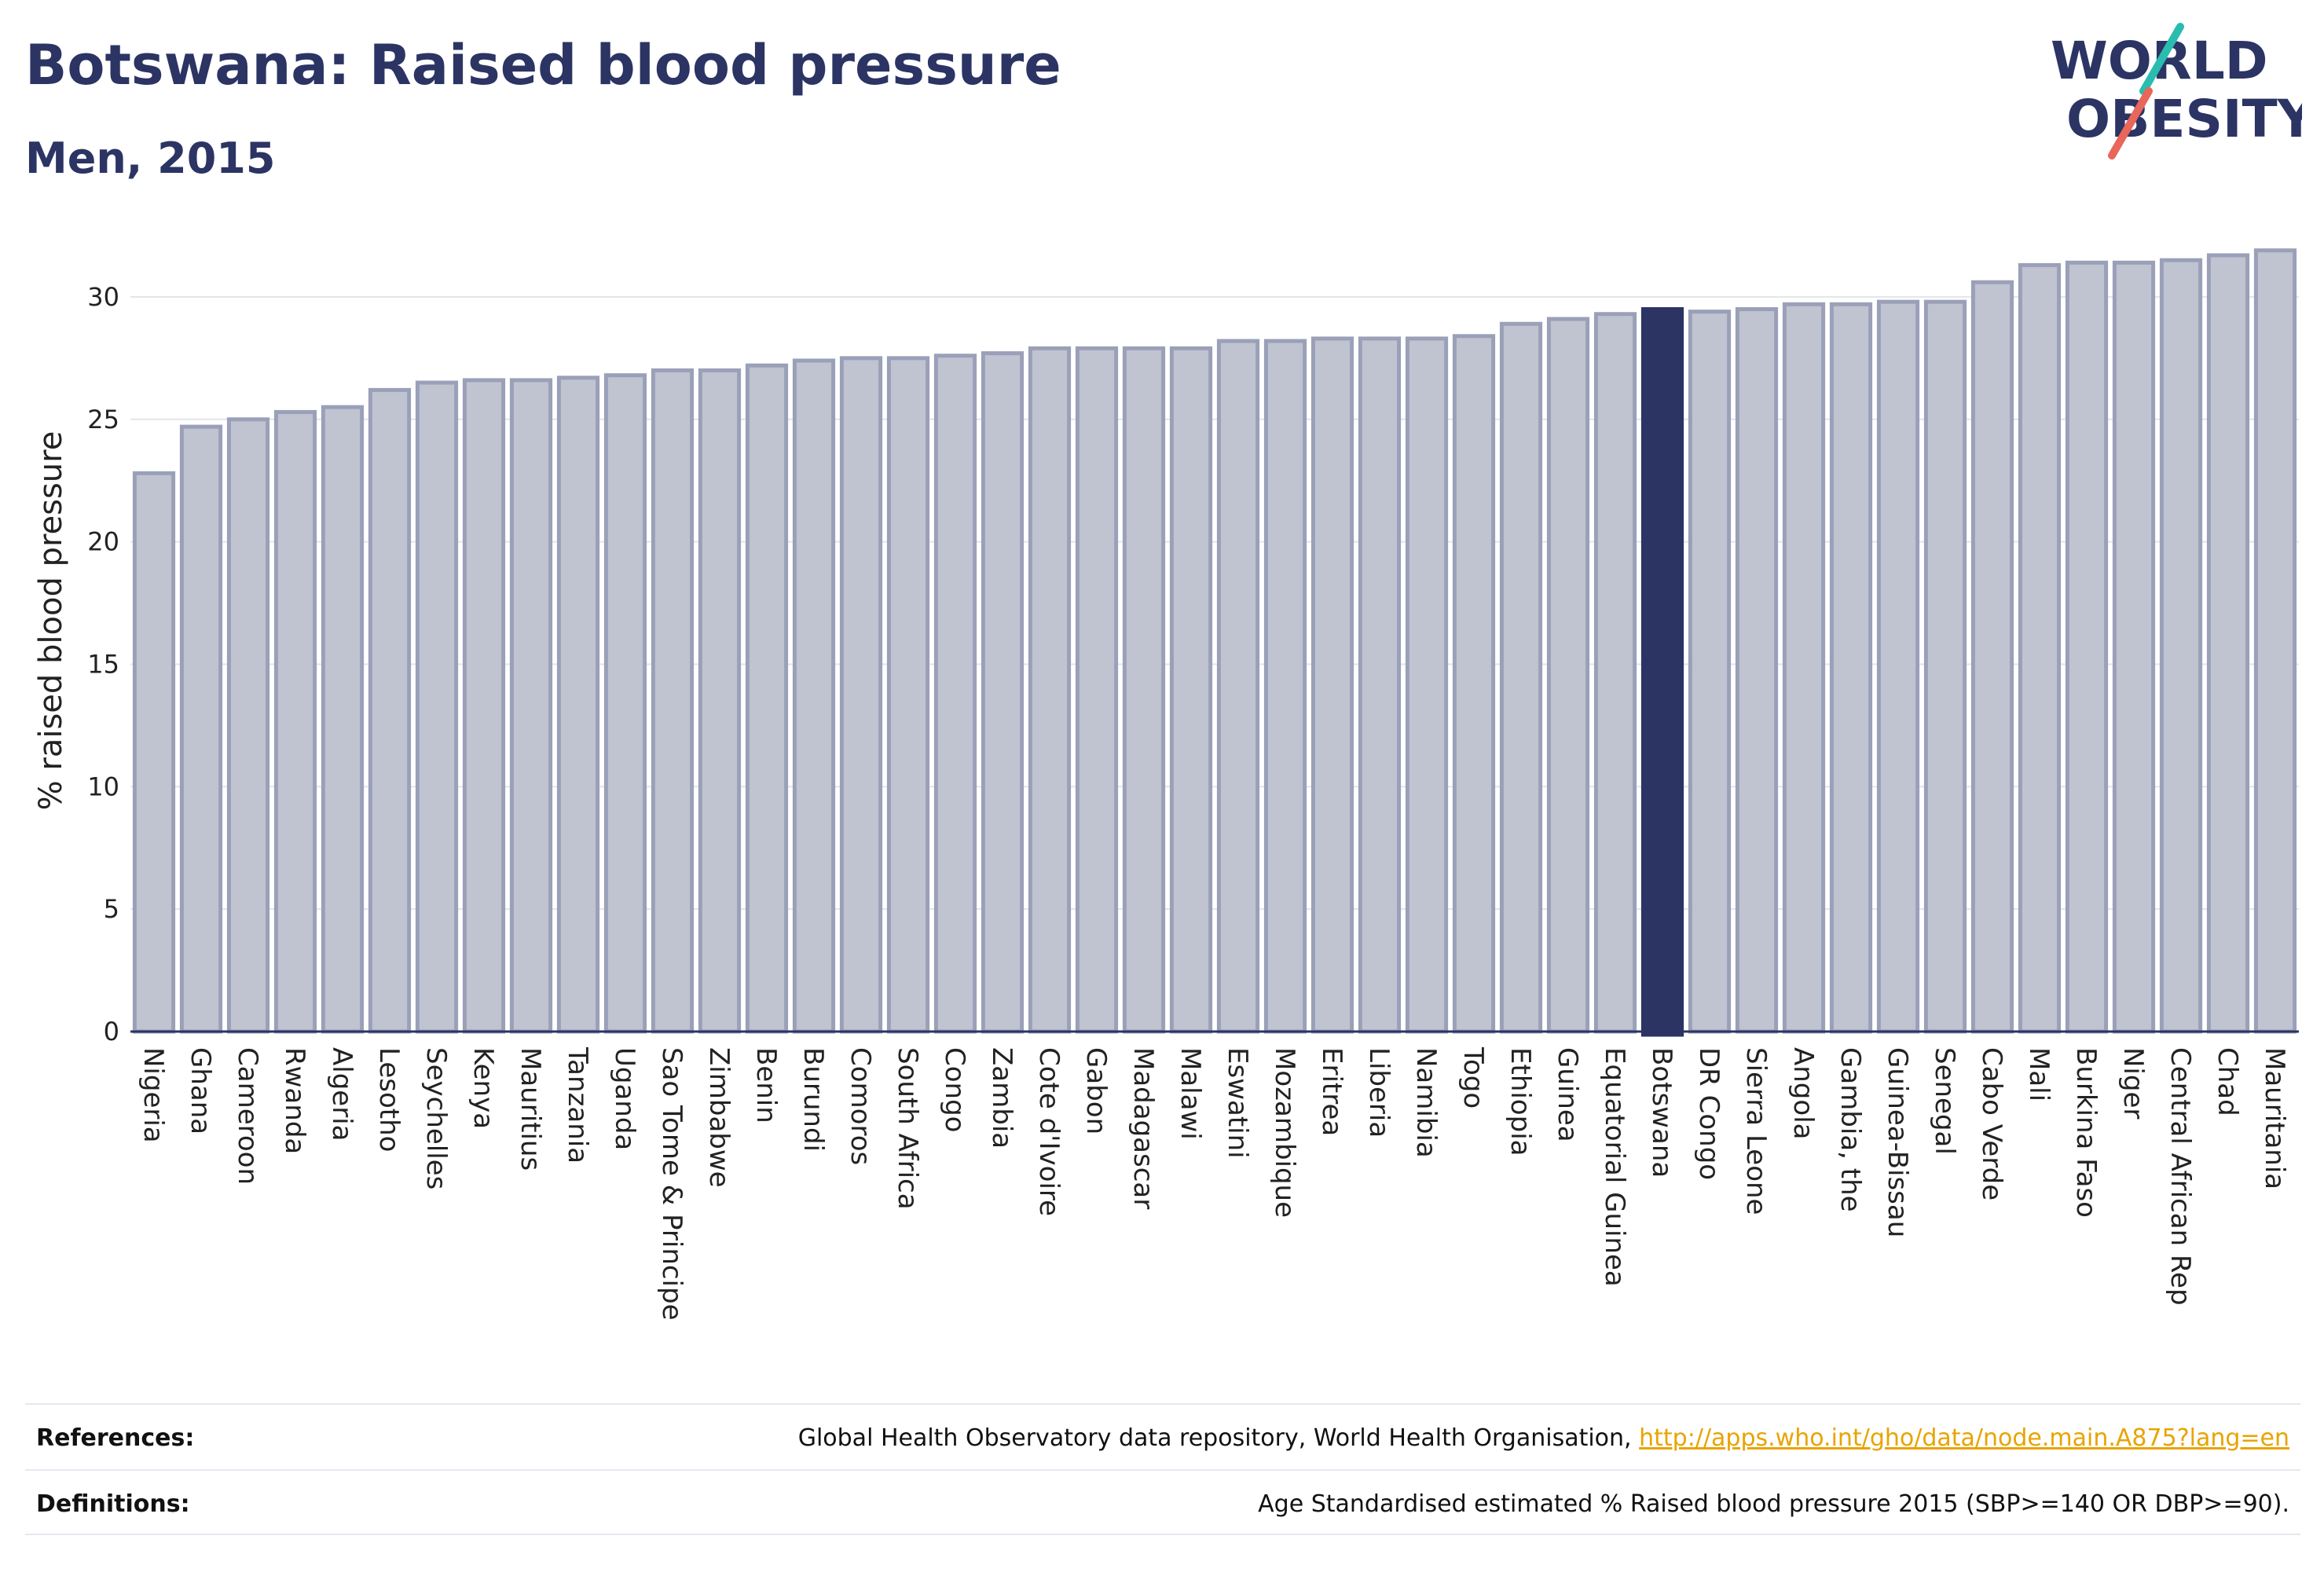 Image resolution: width=2324 pixels, height=1576 pixels. I want to click on x-category-label: Tanzania, so click(577, 1105).